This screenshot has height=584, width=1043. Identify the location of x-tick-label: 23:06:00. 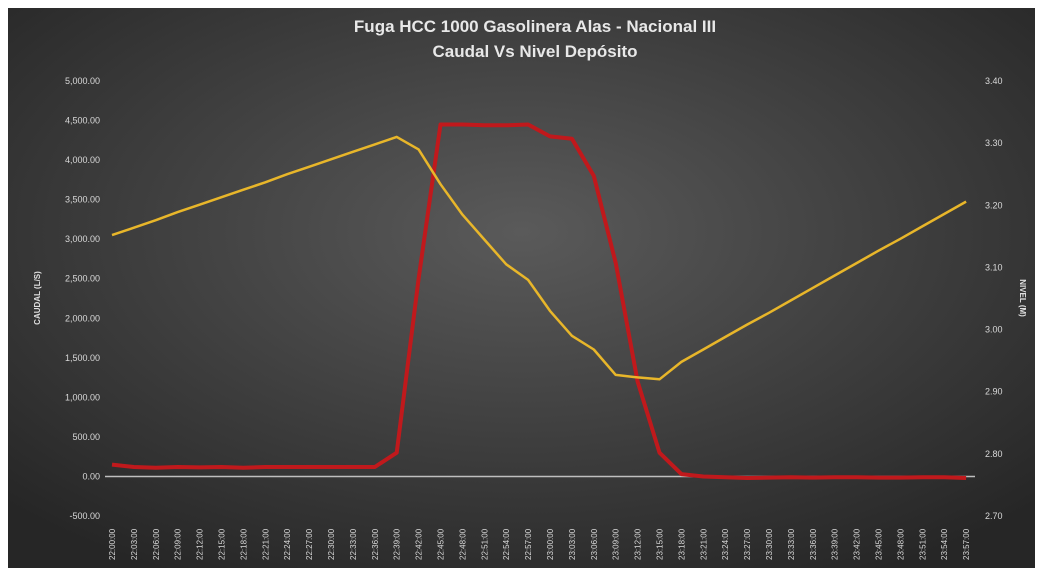
(594, 544).